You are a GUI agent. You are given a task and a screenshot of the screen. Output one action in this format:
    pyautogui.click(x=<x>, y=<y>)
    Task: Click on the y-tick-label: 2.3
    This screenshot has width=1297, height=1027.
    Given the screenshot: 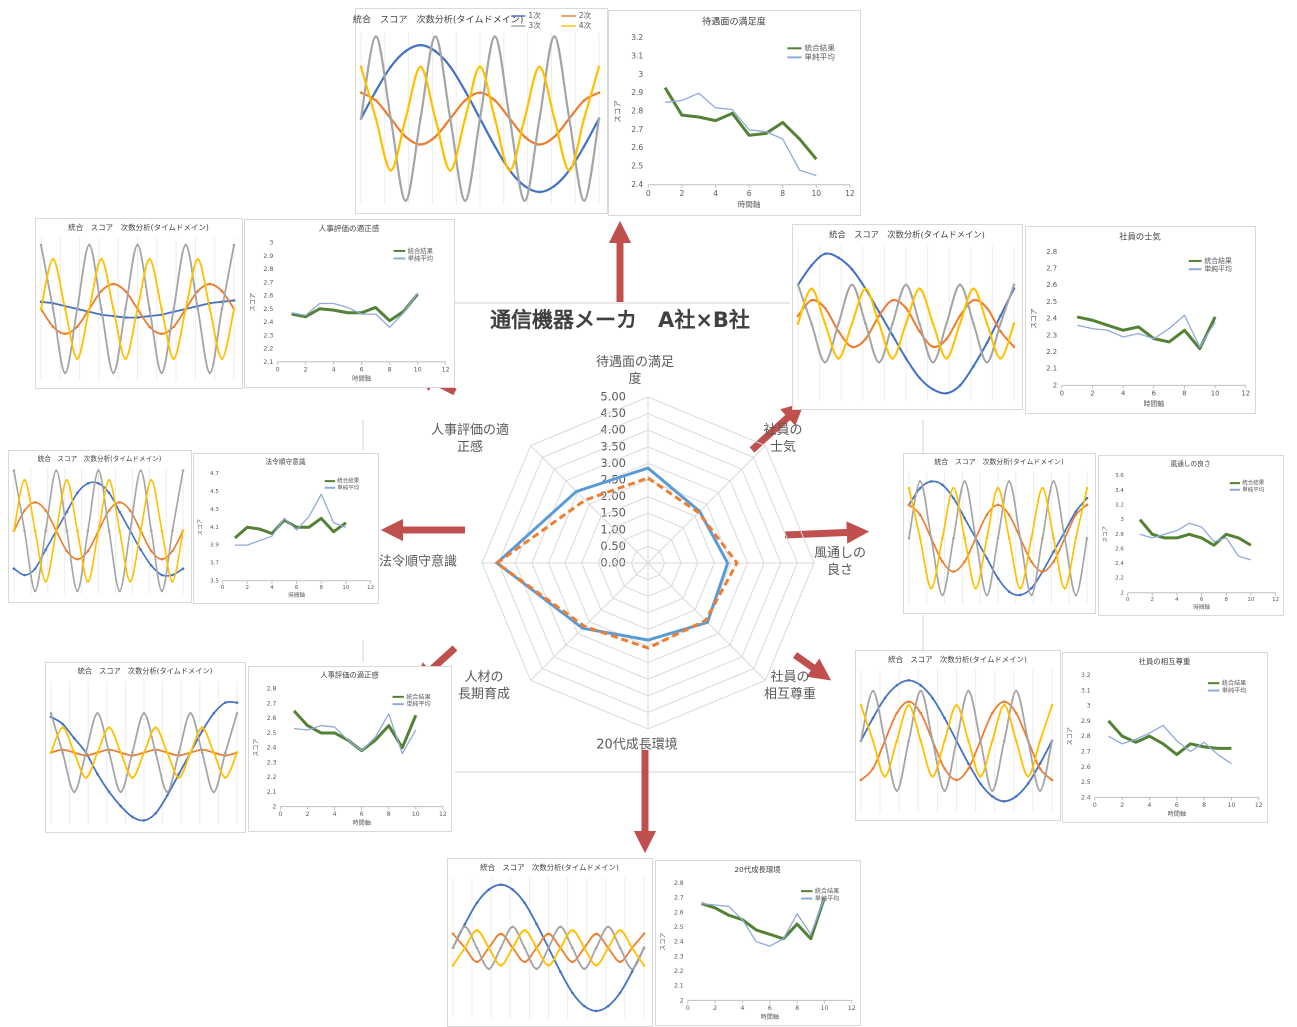 What is the action you would take?
    pyautogui.click(x=268, y=335)
    